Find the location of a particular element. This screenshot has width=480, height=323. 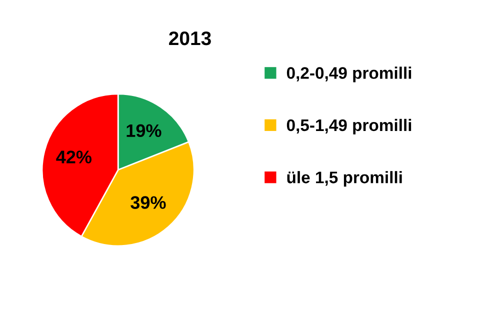

data-label: 42% is located at coordinates (74, 157).